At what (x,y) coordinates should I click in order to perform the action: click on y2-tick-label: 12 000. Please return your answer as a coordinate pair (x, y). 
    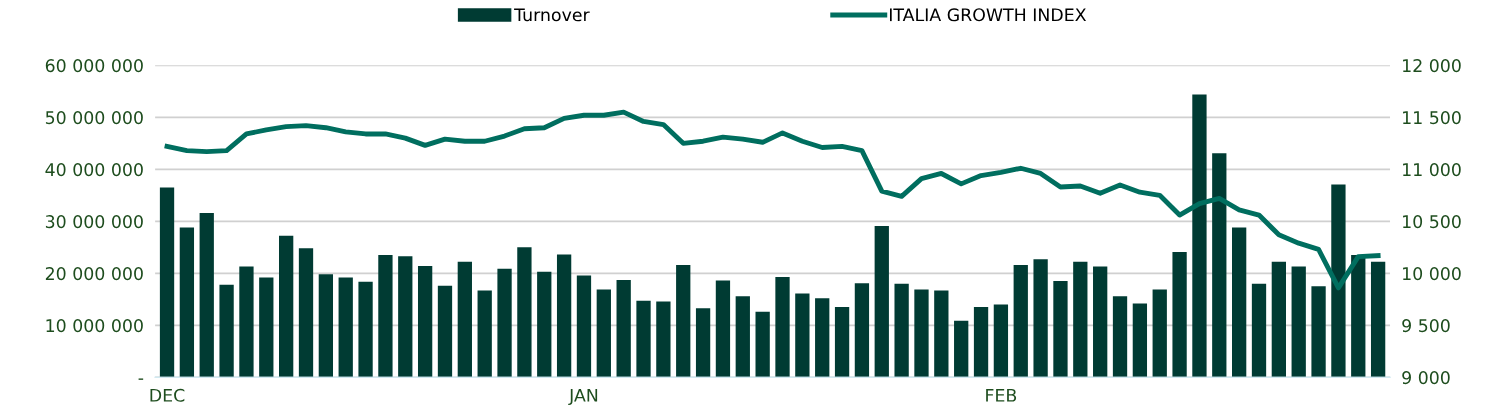
    Looking at the image, I should click on (1432, 66).